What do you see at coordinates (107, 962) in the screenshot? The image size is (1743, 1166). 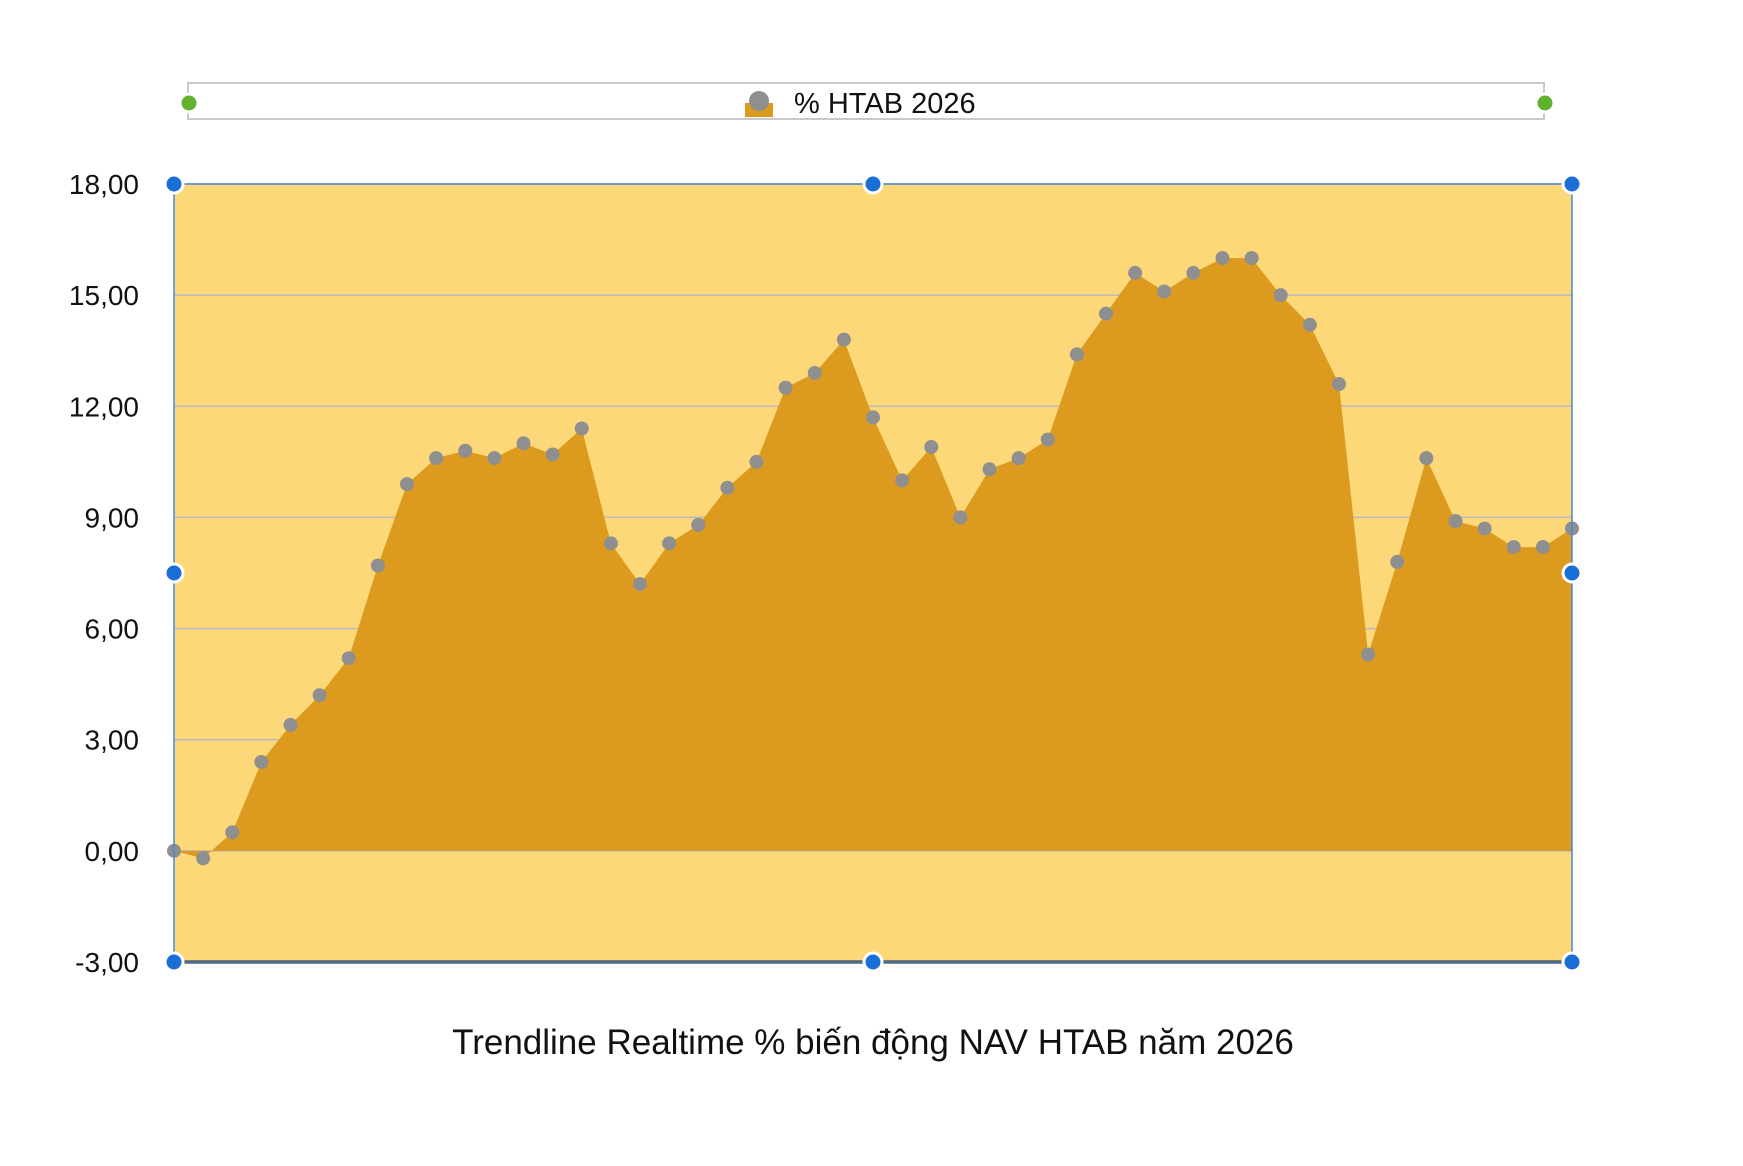 I see `y-tick-label: -3,00` at bounding box center [107, 962].